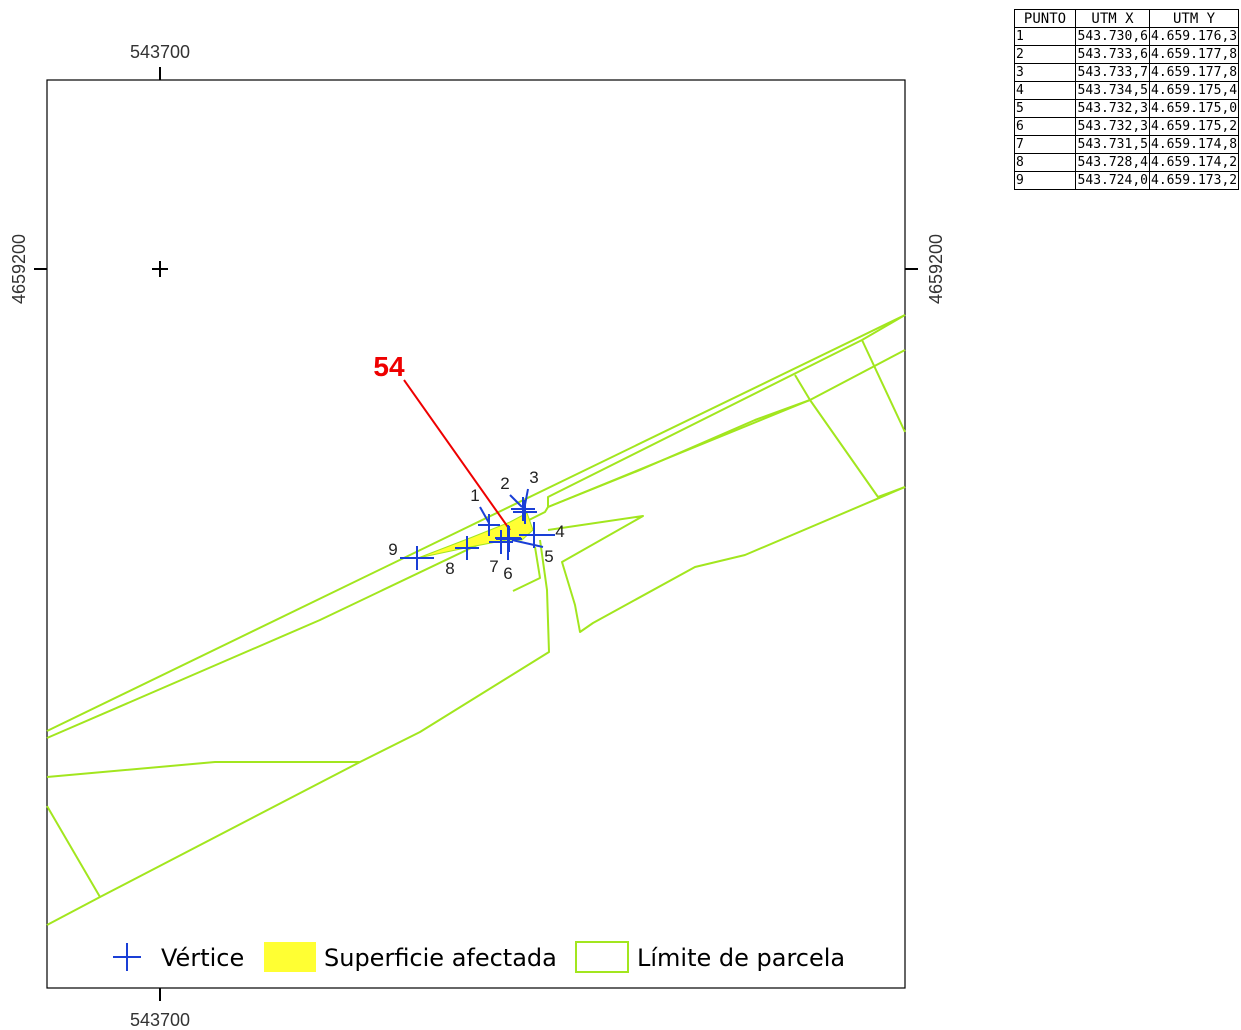 The width and height of the screenshot is (1241, 1030). What do you see at coordinates (449, 568) in the screenshot?
I see `vertex-label-8: 8` at bounding box center [449, 568].